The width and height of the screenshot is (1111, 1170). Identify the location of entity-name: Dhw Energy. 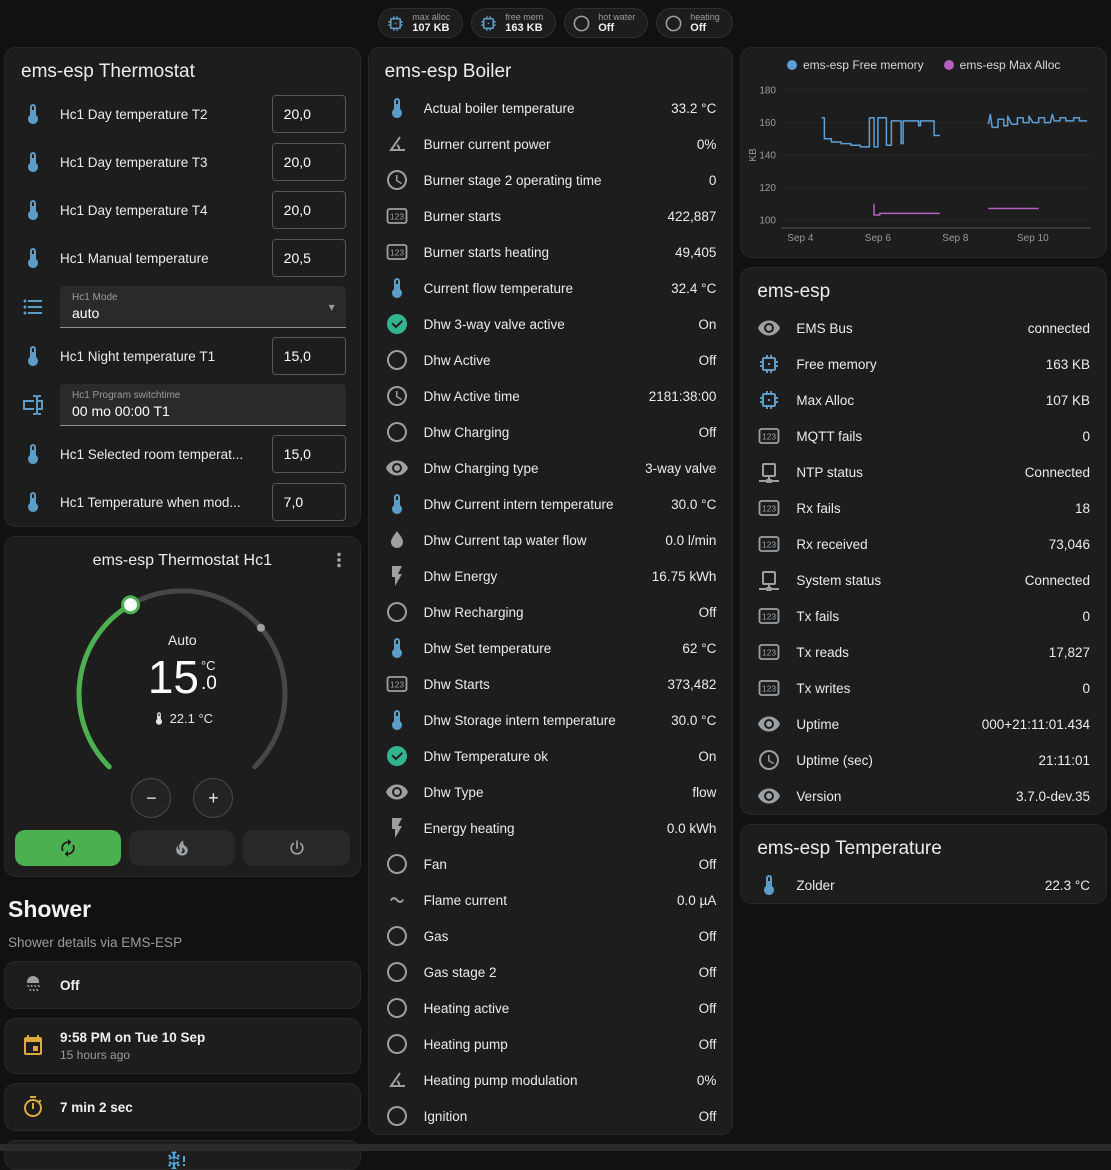
(460, 576).